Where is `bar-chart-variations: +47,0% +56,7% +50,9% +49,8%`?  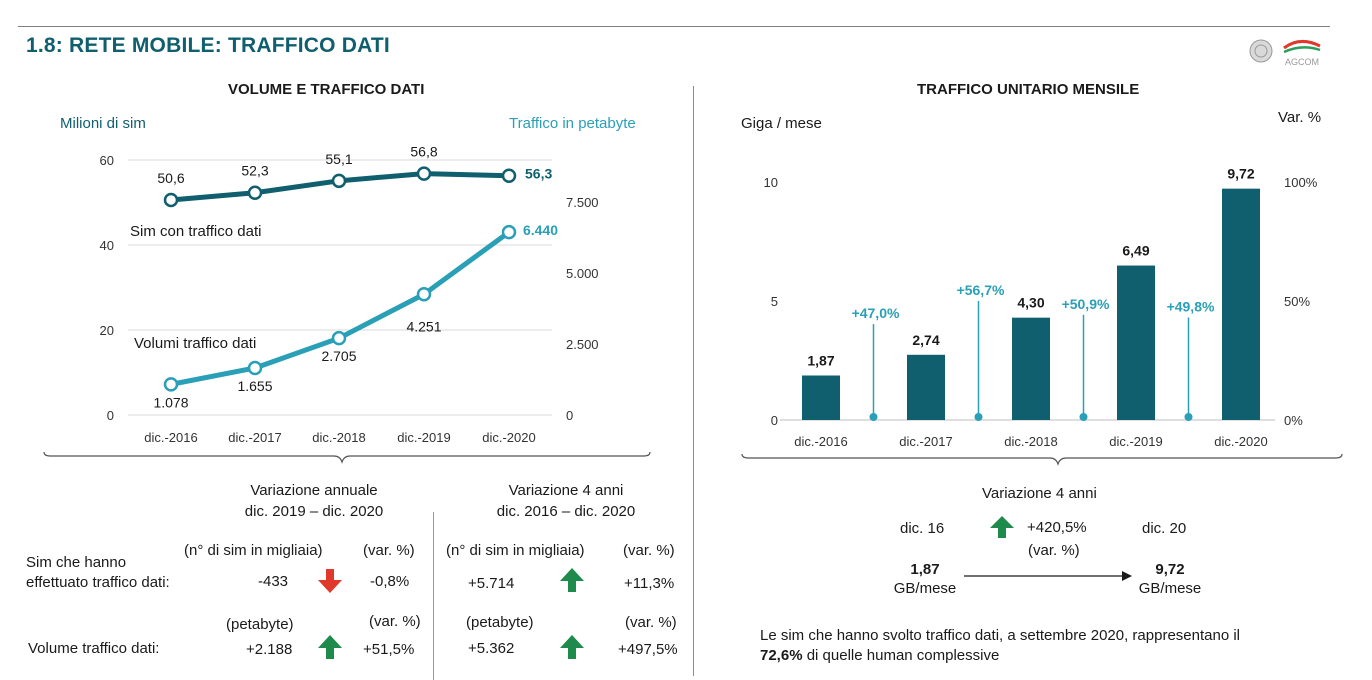
bar-chart-variations: +47,0% +56,7% +50,9% +49,8% is located at coordinates (1033, 351).